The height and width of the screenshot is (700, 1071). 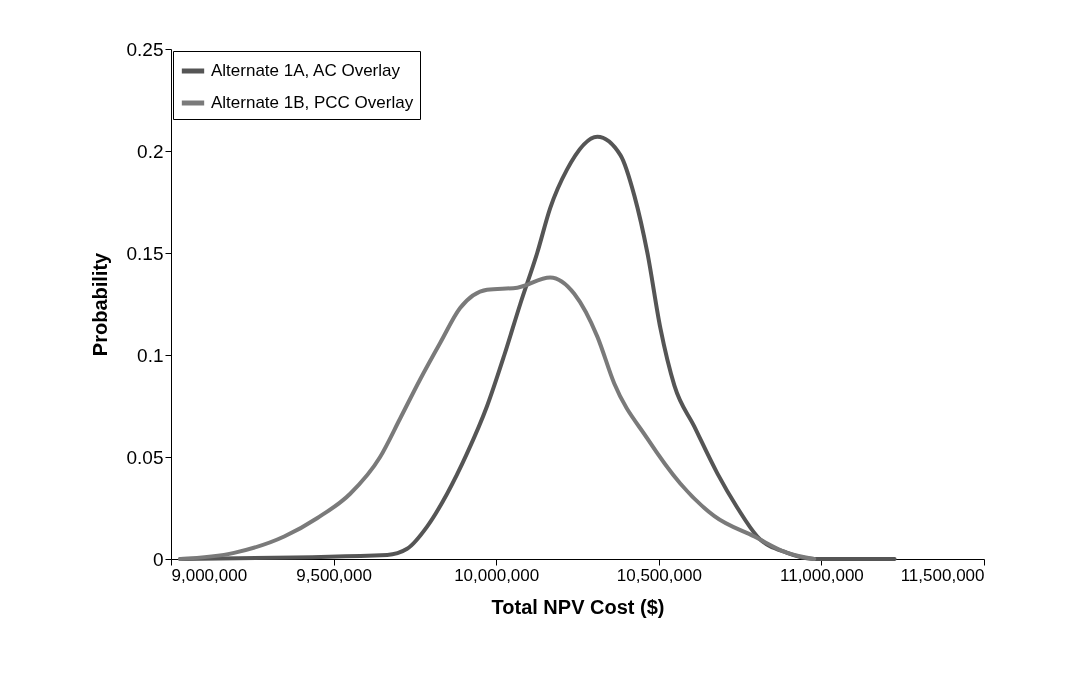 What do you see at coordinates (145, 457) in the screenshot?
I see `y-tick-label: 0.05` at bounding box center [145, 457].